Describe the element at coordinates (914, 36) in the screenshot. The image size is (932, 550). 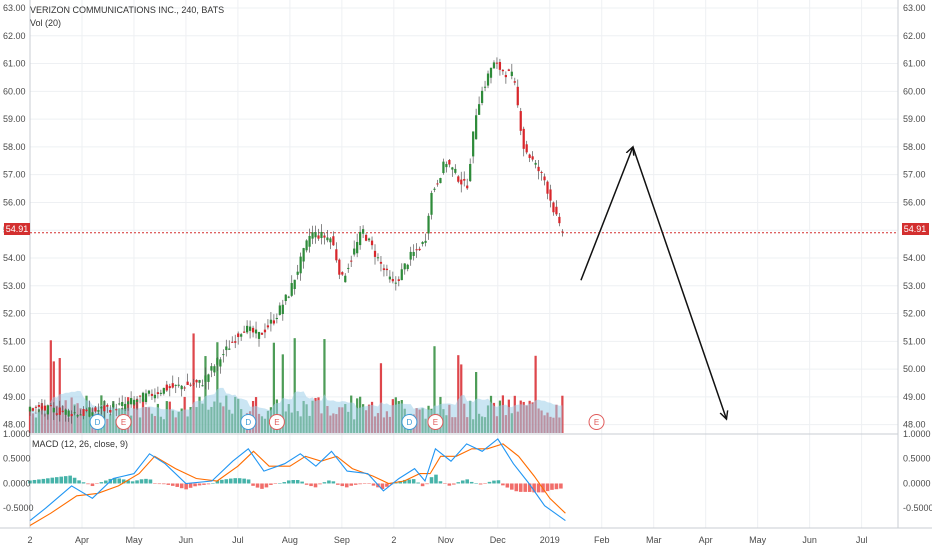
I see `price-tick-label-right: 62.00` at that location.